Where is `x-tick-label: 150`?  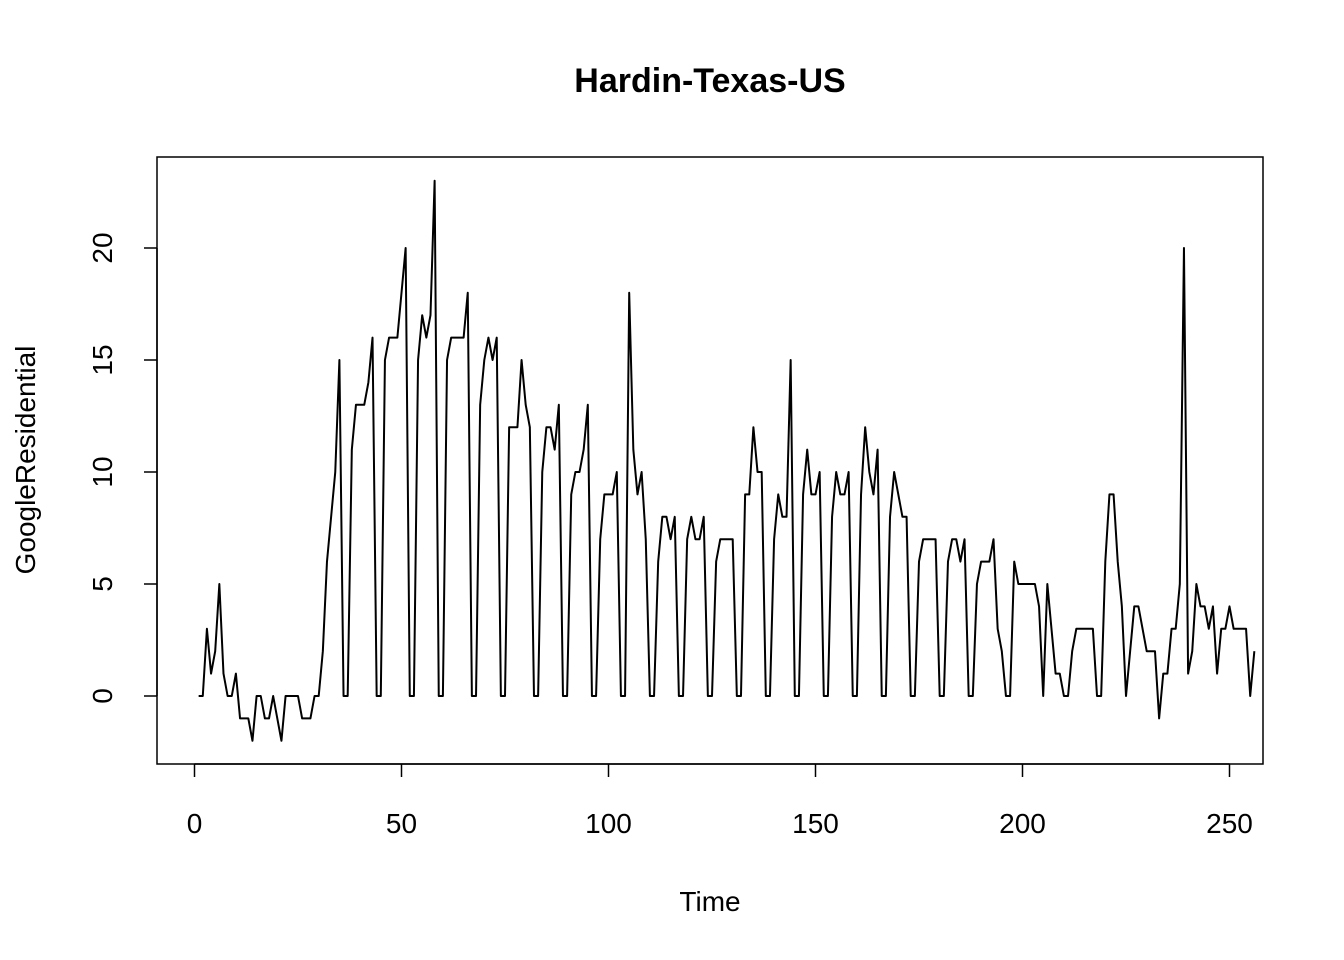 x-tick-label: 150 is located at coordinates (815, 823).